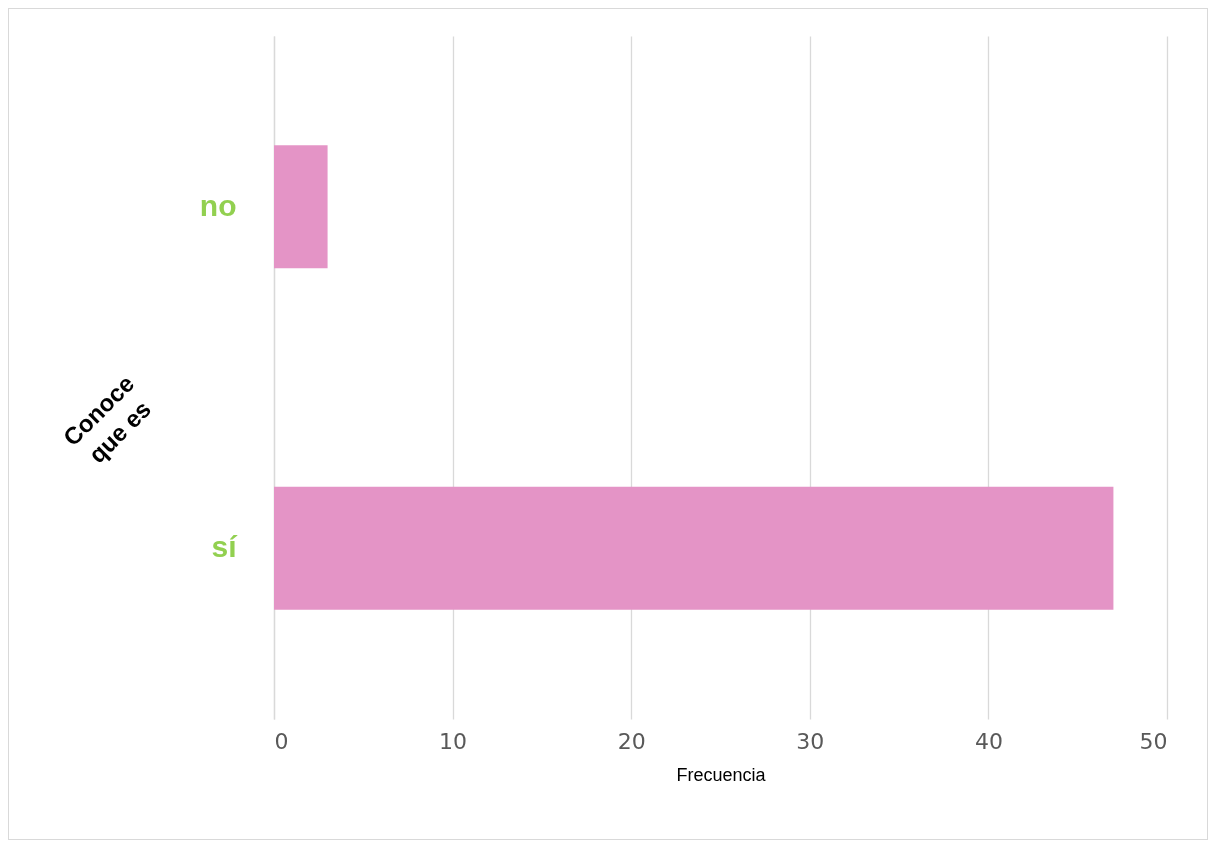  What do you see at coordinates (225, 547) in the screenshot?
I see `y-tick-label: sí` at bounding box center [225, 547].